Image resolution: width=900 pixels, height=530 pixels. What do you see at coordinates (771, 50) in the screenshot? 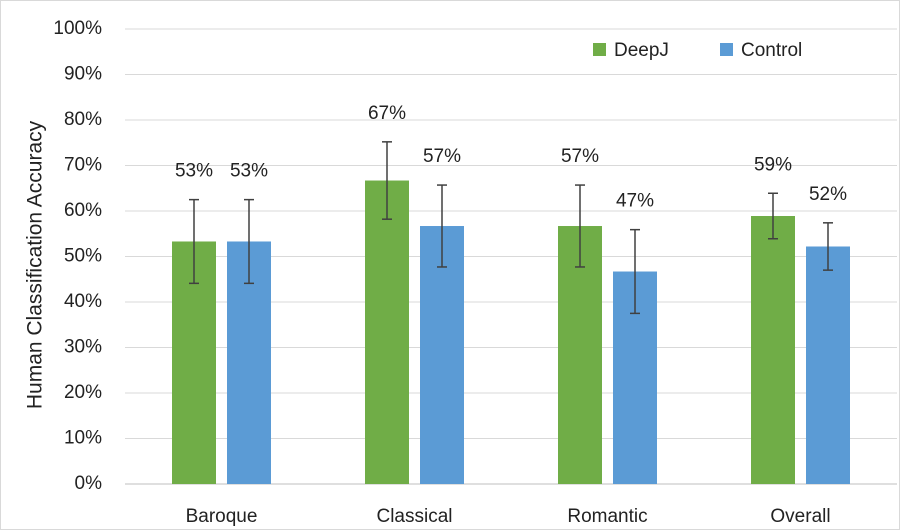
I see `legend-label: Control` at bounding box center [771, 50].